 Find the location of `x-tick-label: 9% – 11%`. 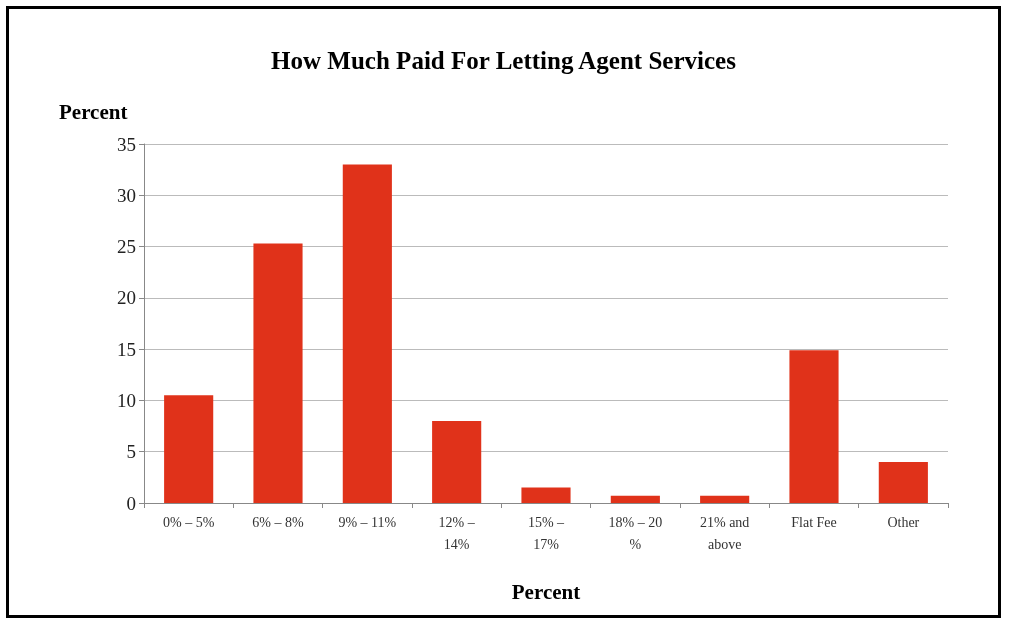

x-tick-label: 9% – 11% is located at coordinates (367, 522).